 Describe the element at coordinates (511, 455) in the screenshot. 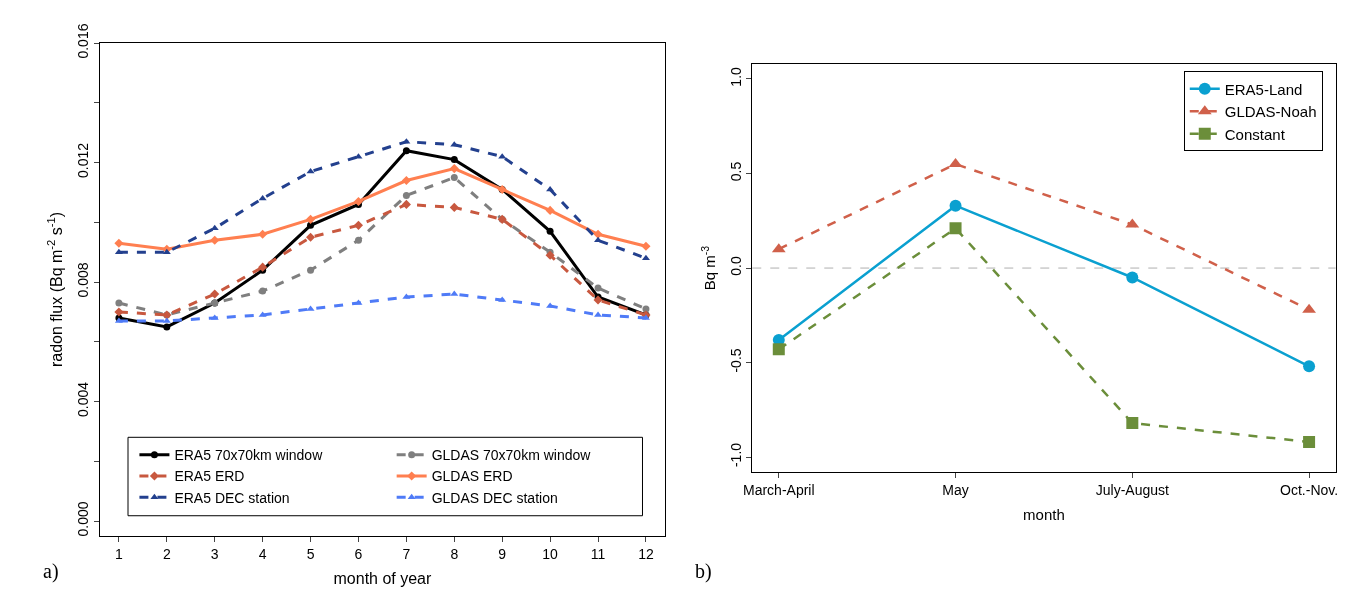

I see `legend-label: GLDAS 70x70km window` at that location.